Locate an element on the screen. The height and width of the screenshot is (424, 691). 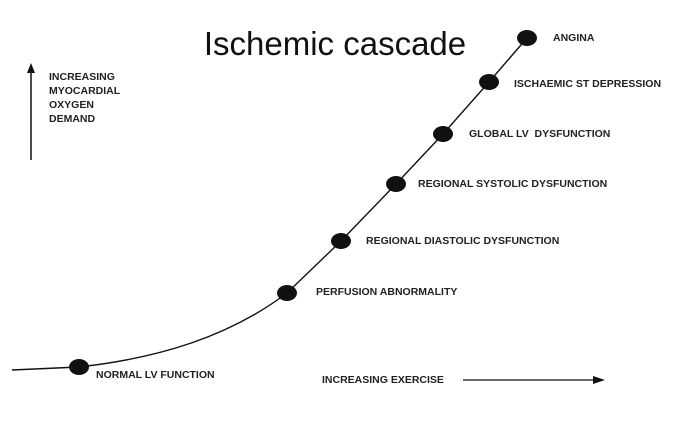
y-axis-label: INCREASING MYOCARDIAL OXYGEN DEMAND is located at coordinates (86, 98).